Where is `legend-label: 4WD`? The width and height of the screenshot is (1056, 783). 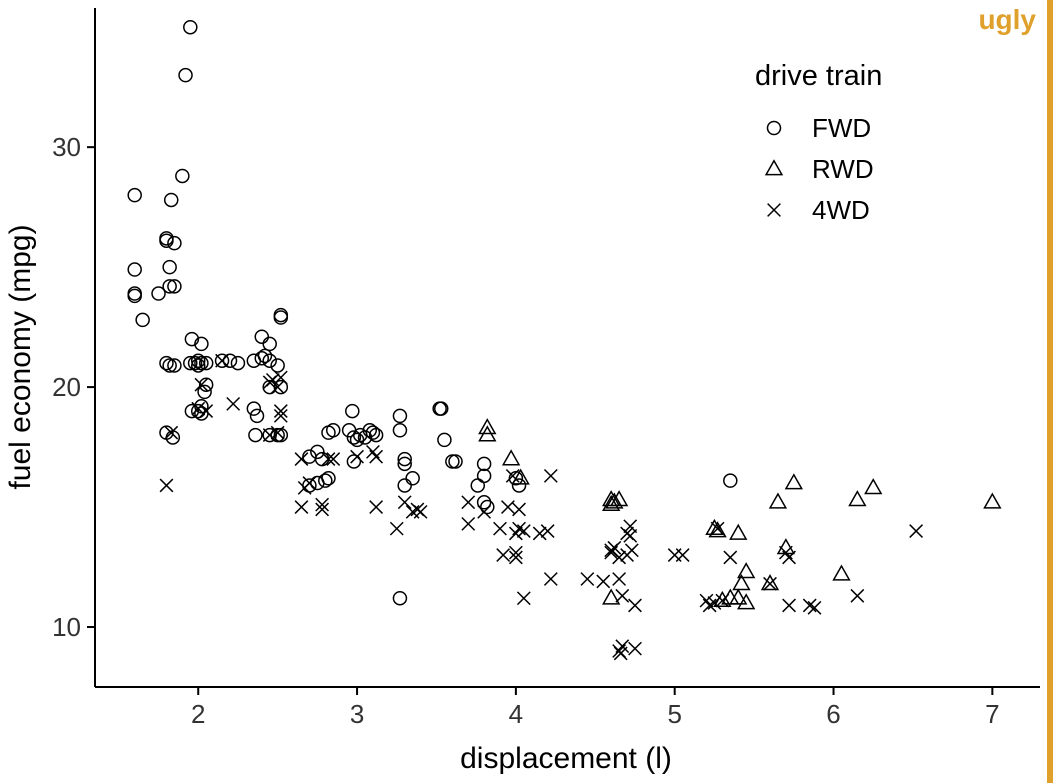
legend-label: 4WD is located at coordinates (841, 210).